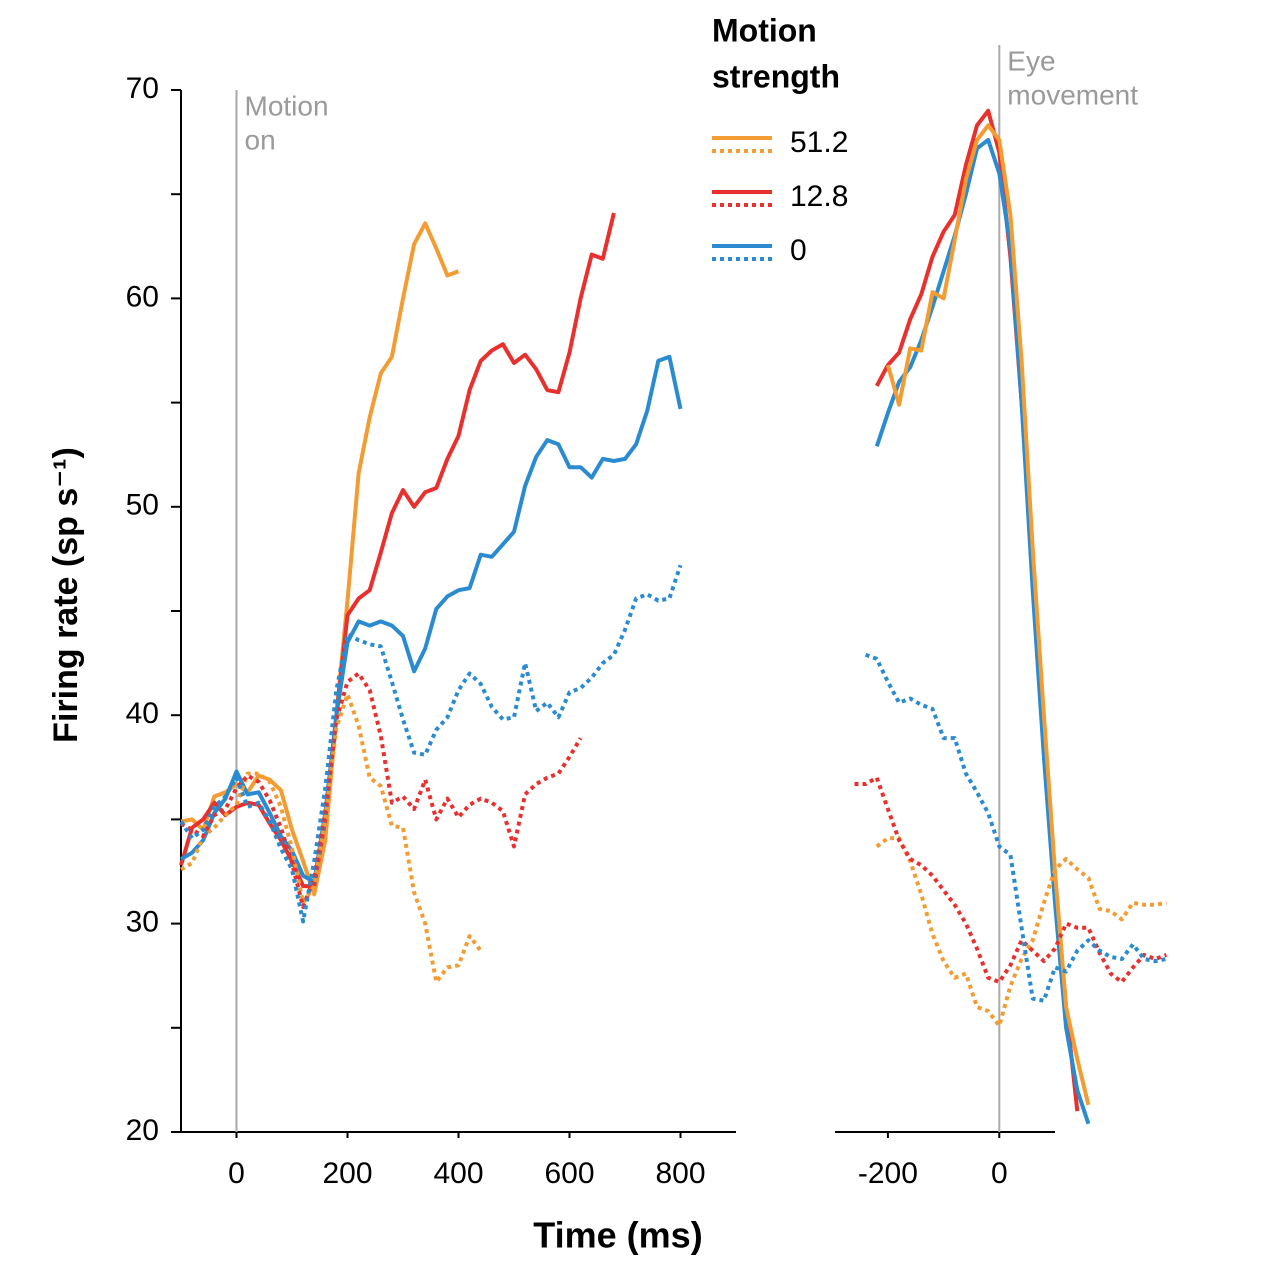 The image size is (1270, 1288). What do you see at coordinates (819, 196) in the screenshot?
I see `legend-label: 12.8` at bounding box center [819, 196].